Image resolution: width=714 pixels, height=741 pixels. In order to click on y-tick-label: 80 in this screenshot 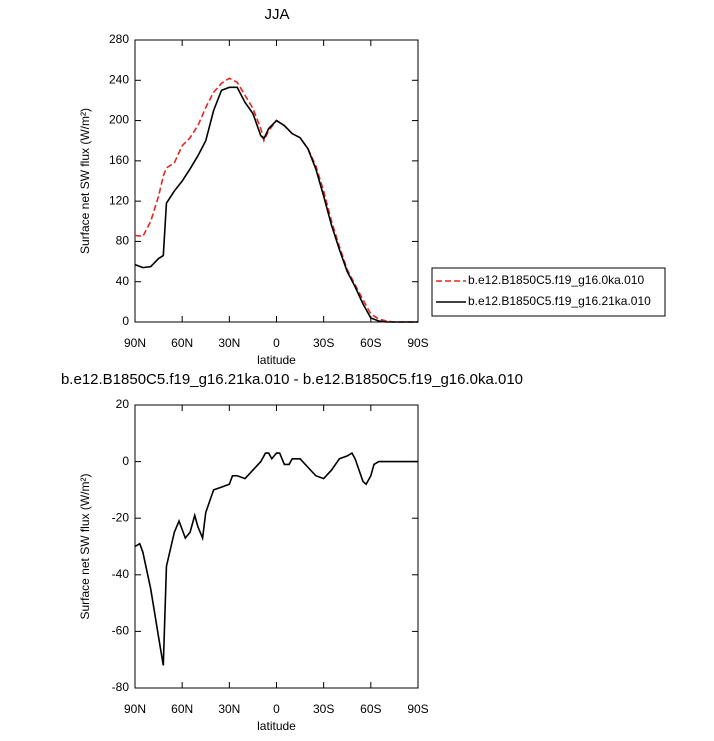, I will do `click(123, 241)`.